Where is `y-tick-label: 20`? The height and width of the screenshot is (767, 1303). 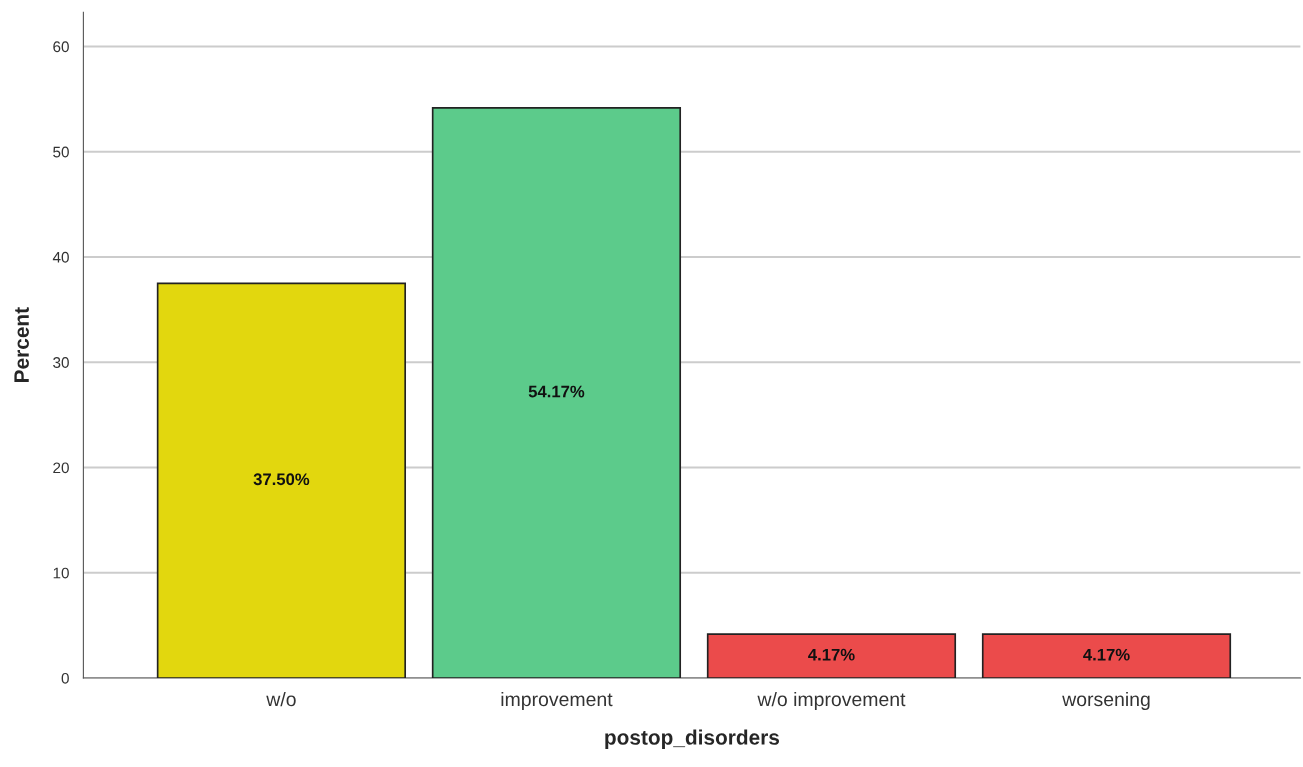
y-tick-label: 20 is located at coordinates (61, 468).